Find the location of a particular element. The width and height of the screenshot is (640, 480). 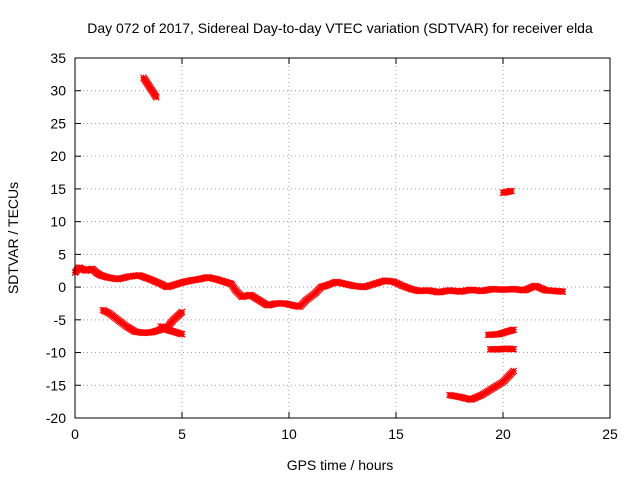

y-tick-label: 5 is located at coordinates (62, 254).